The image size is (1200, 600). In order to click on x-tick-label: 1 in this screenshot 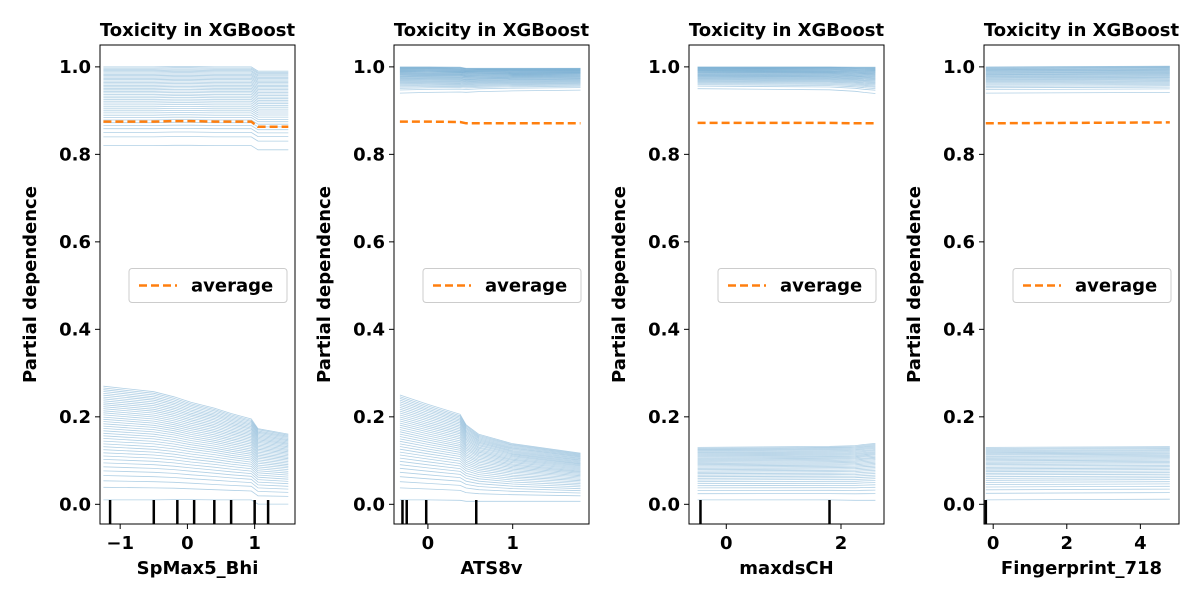, I will do `click(254, 543)`.